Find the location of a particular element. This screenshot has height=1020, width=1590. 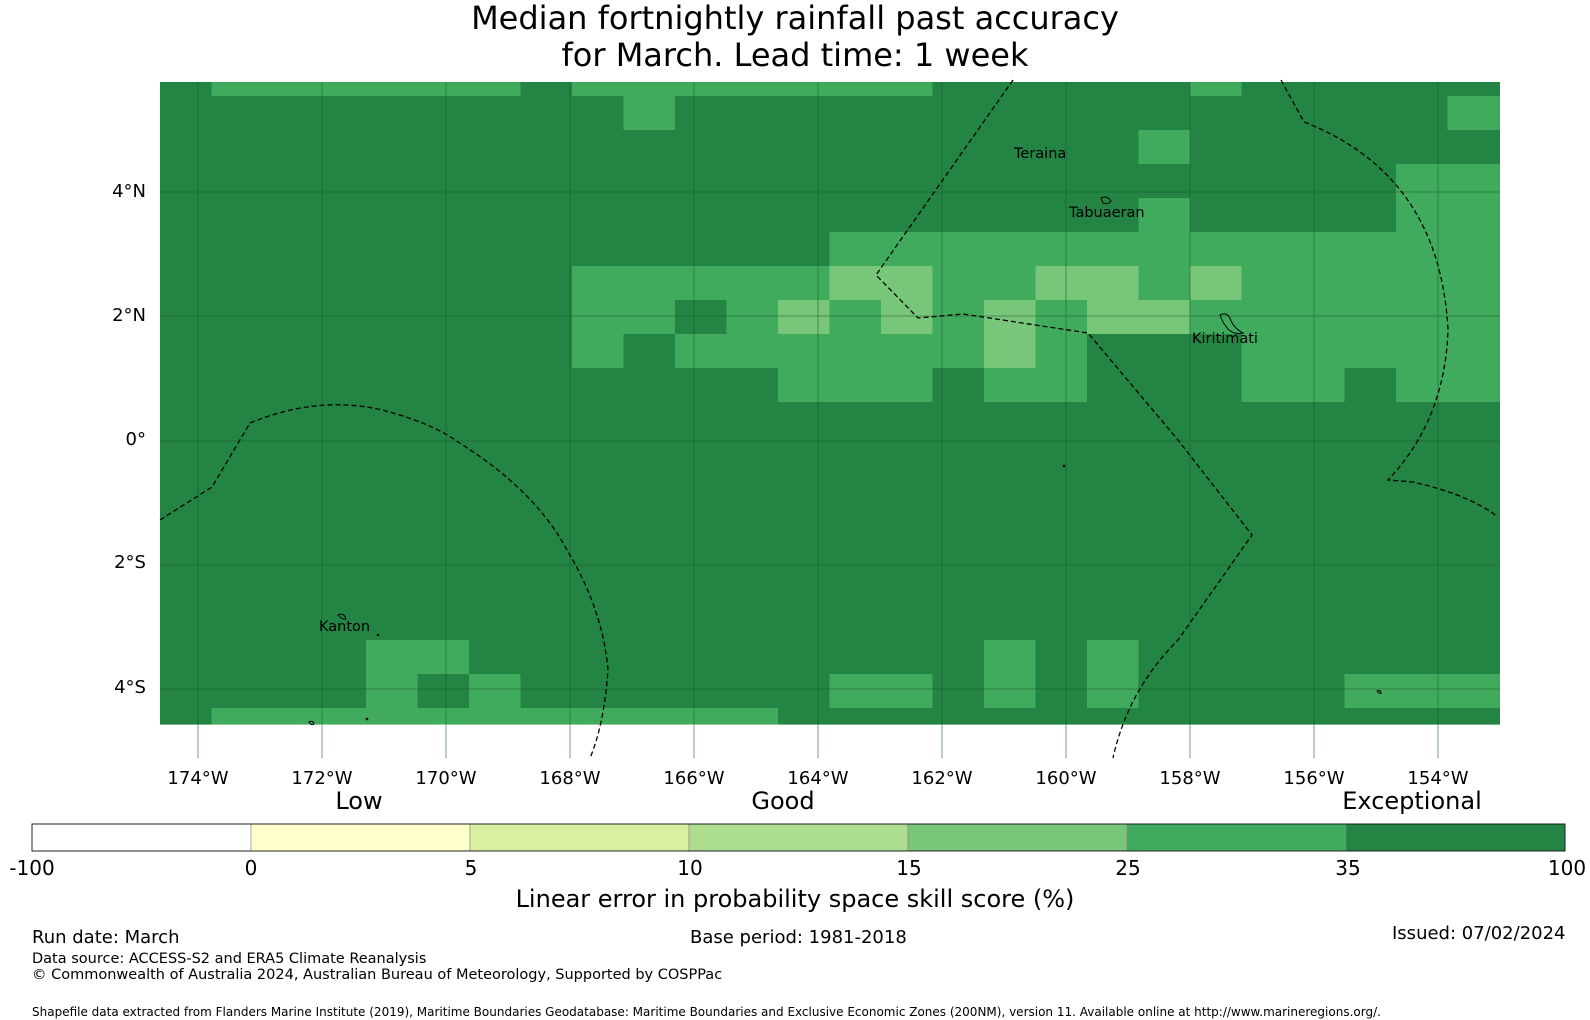

lon-tick-166w: 166°W is located at coordinates (694, 778).